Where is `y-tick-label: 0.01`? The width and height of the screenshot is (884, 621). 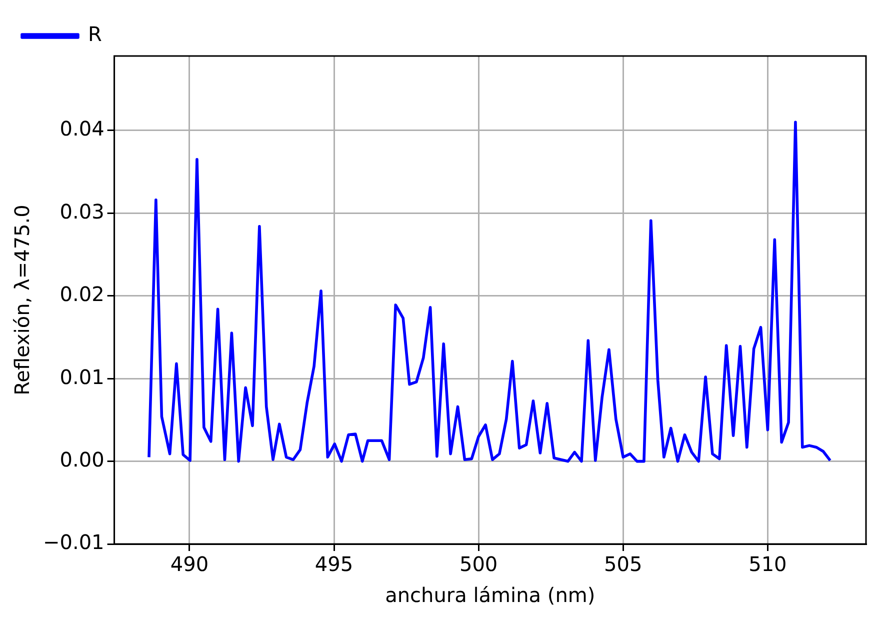 y-tick-label: 0.01 is located at coordinates (82, 376).